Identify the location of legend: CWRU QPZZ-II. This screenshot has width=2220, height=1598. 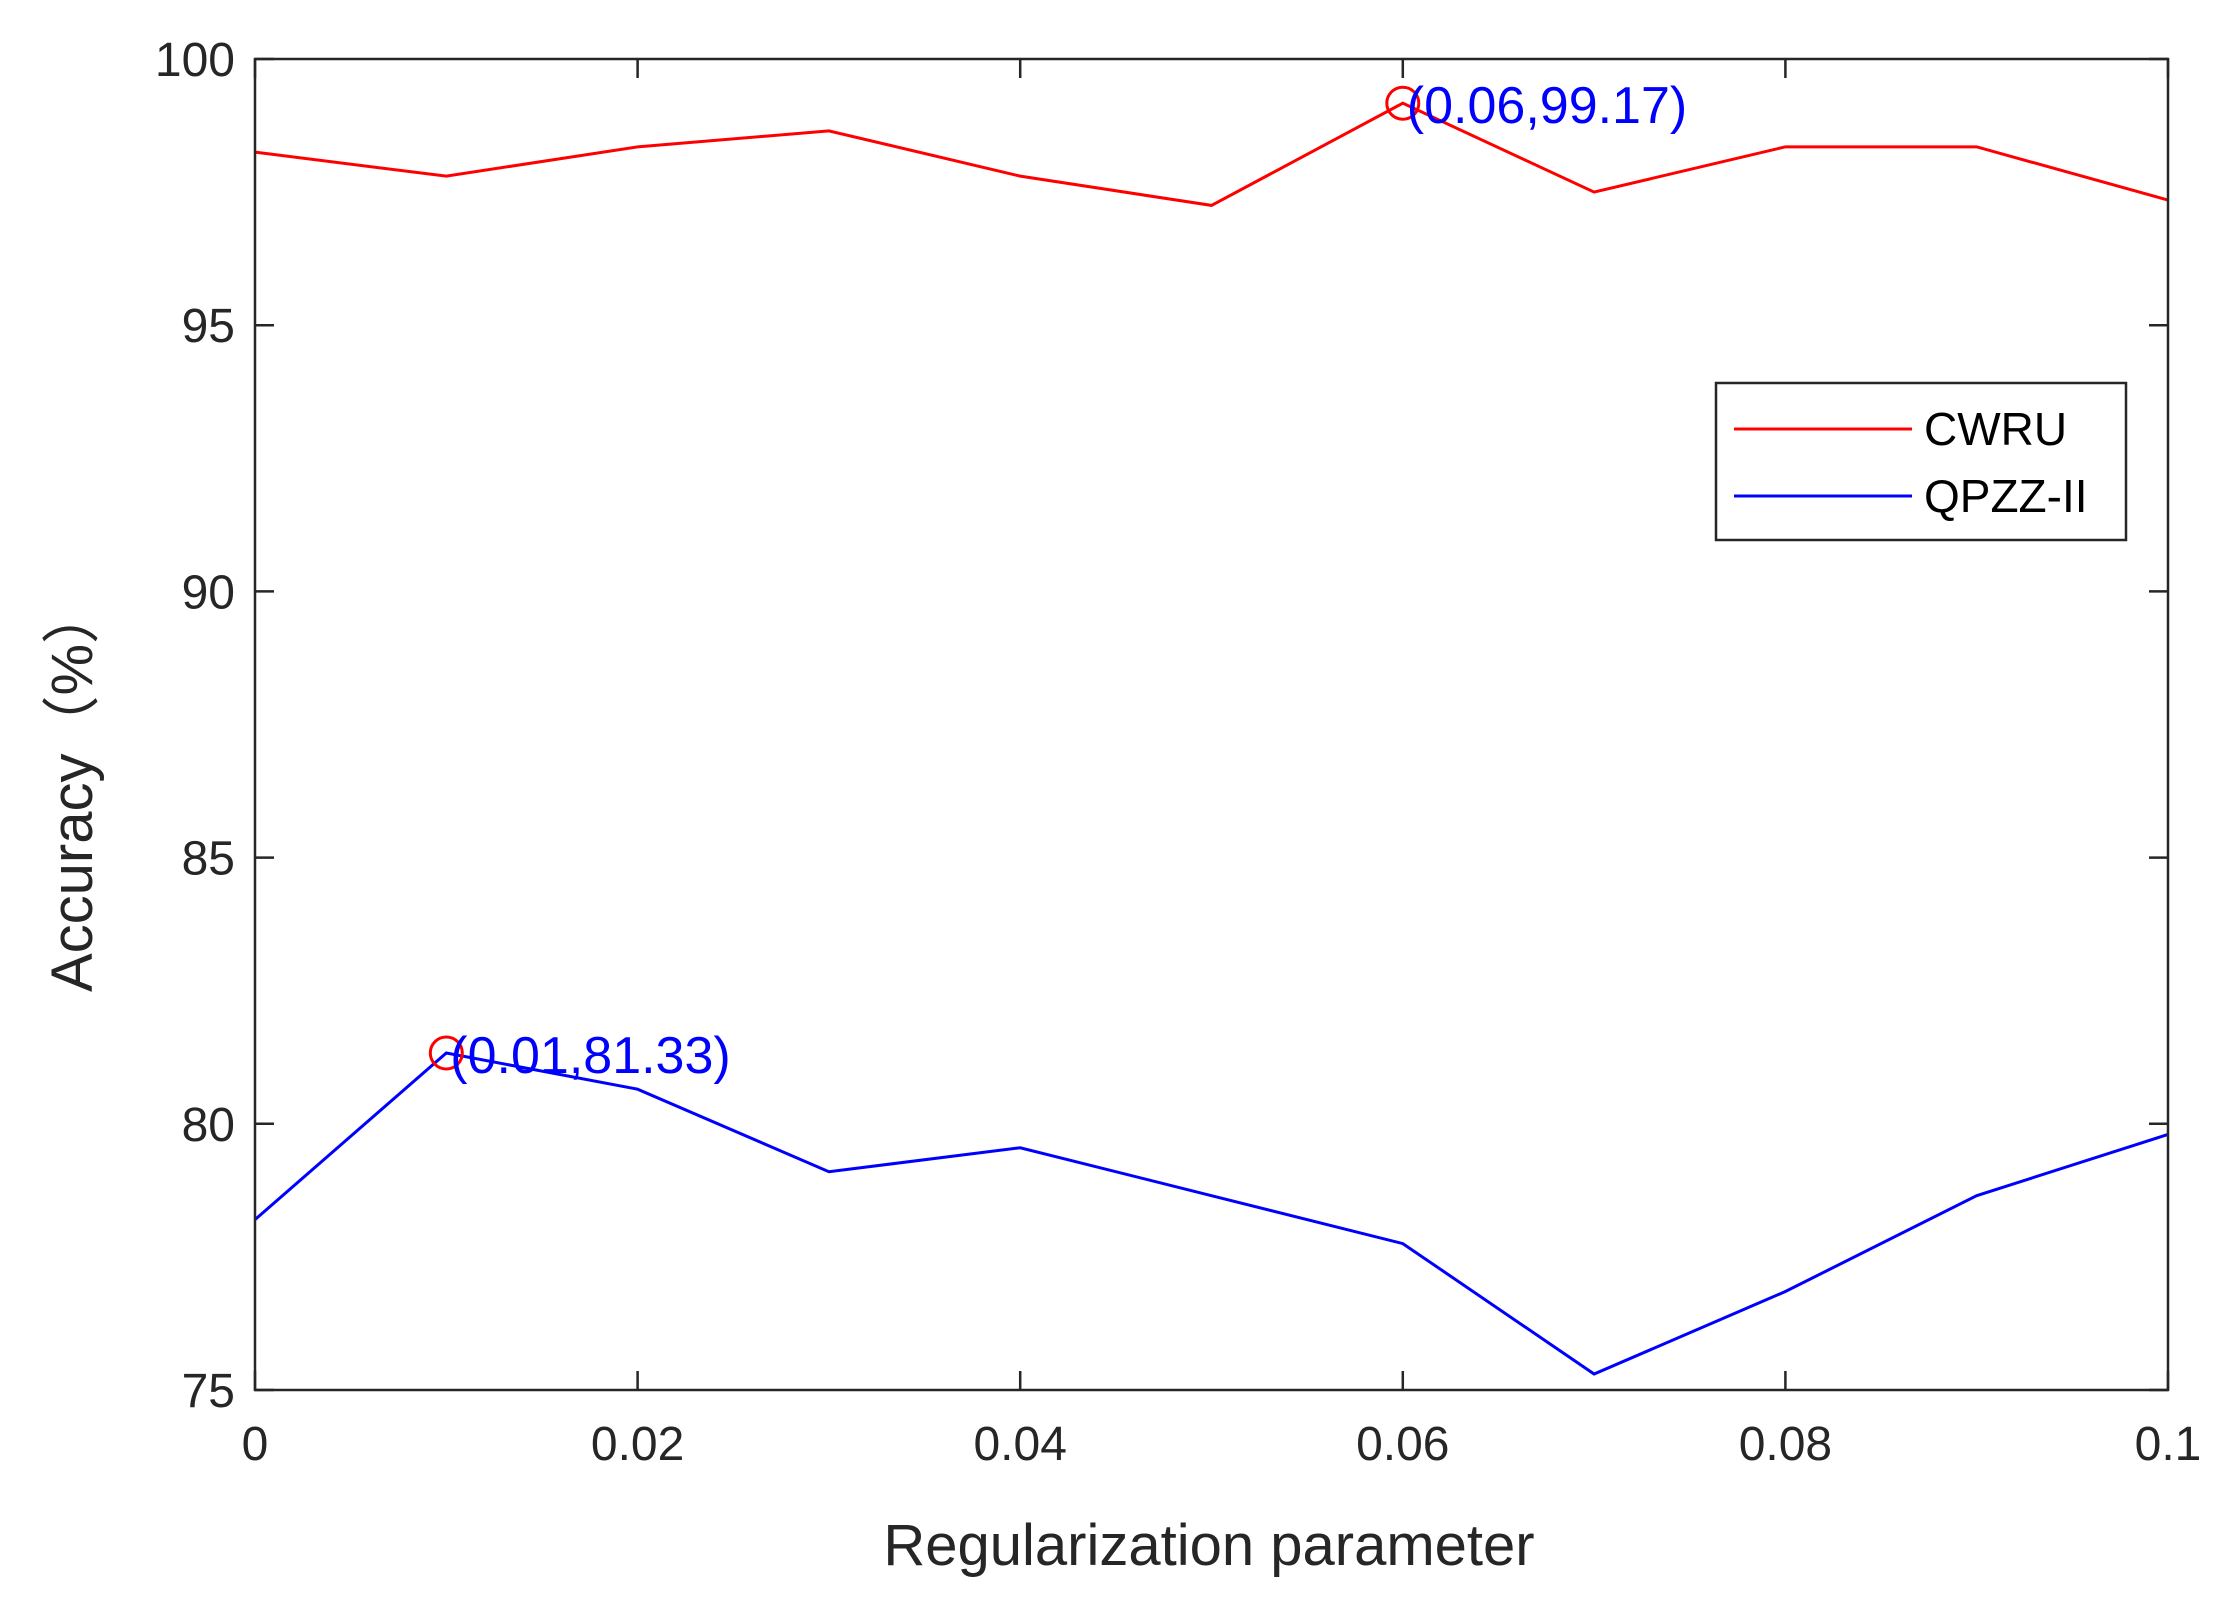
(1921, 461).